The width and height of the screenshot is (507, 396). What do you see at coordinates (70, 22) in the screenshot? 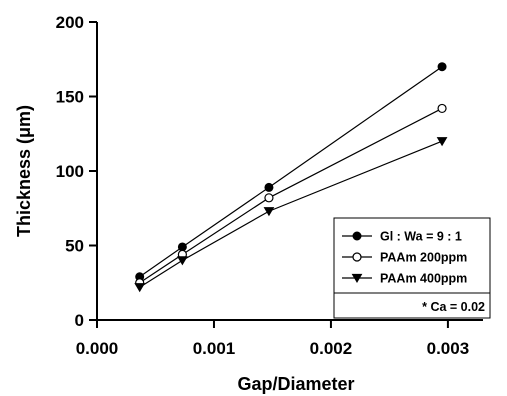
I see `y-tick-label: 200` at bounding box center [70, 22].